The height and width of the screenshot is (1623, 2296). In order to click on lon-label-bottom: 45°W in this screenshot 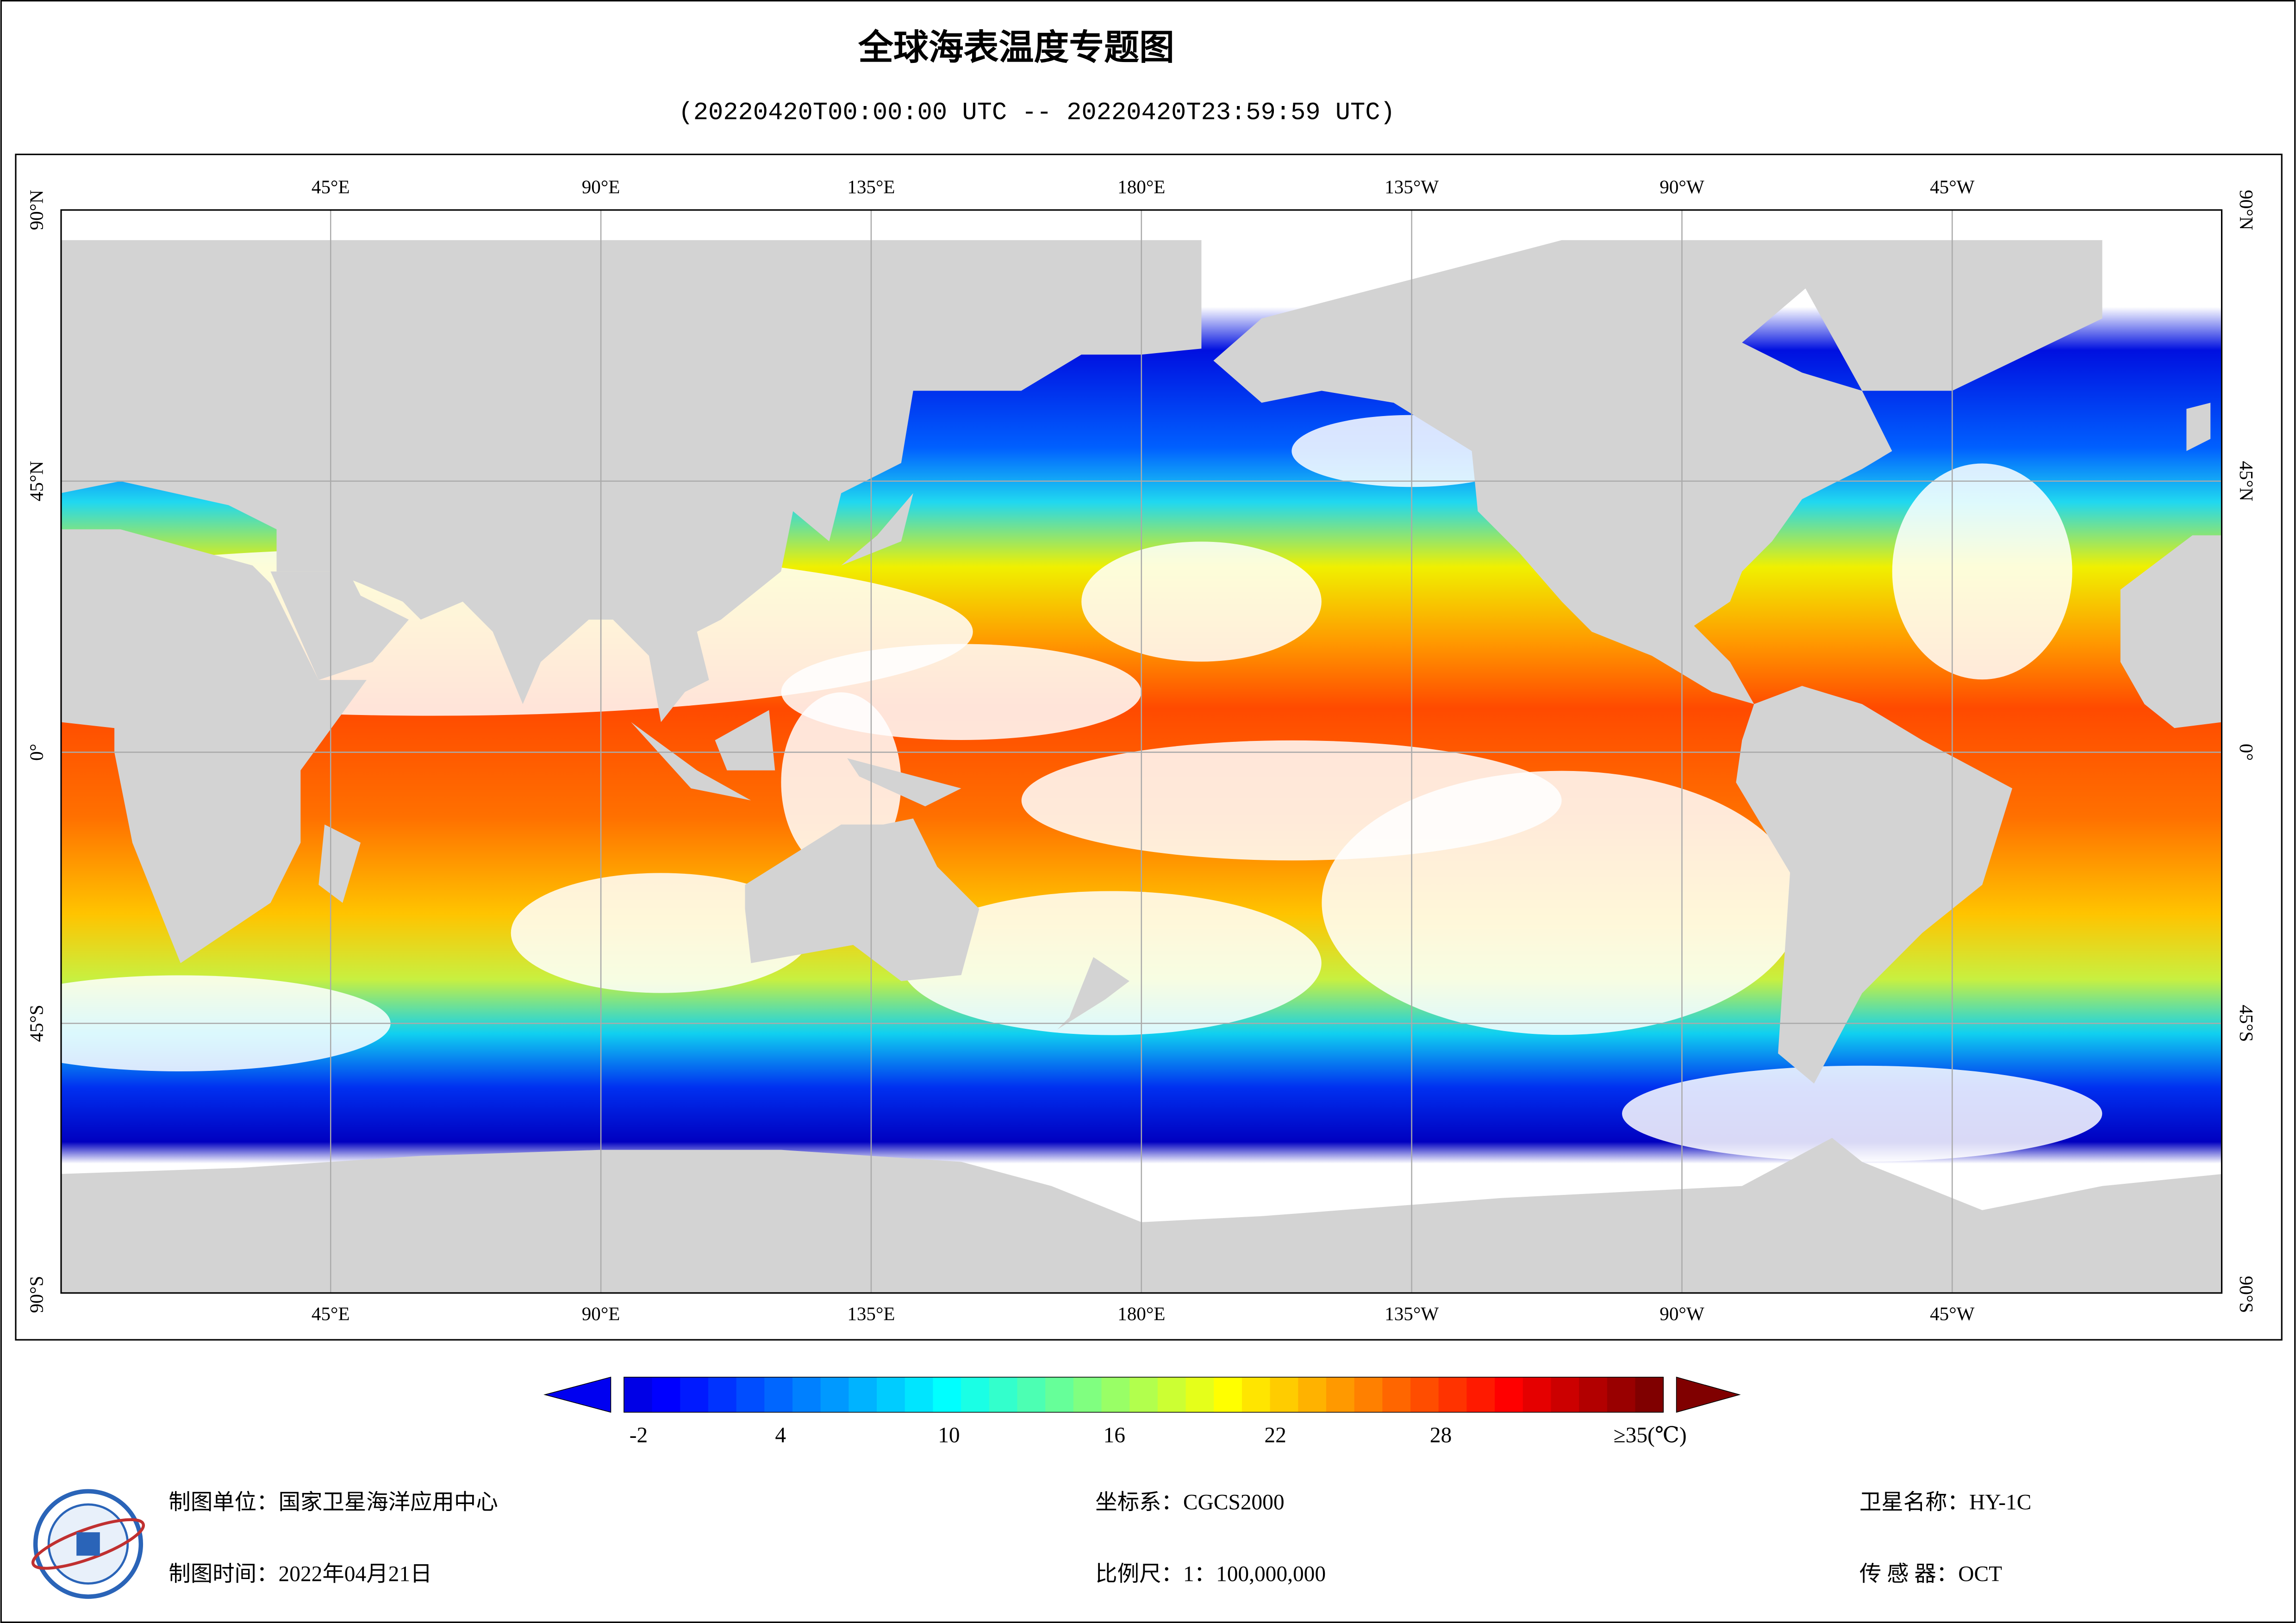, I will do `click(1952, 1313)`.